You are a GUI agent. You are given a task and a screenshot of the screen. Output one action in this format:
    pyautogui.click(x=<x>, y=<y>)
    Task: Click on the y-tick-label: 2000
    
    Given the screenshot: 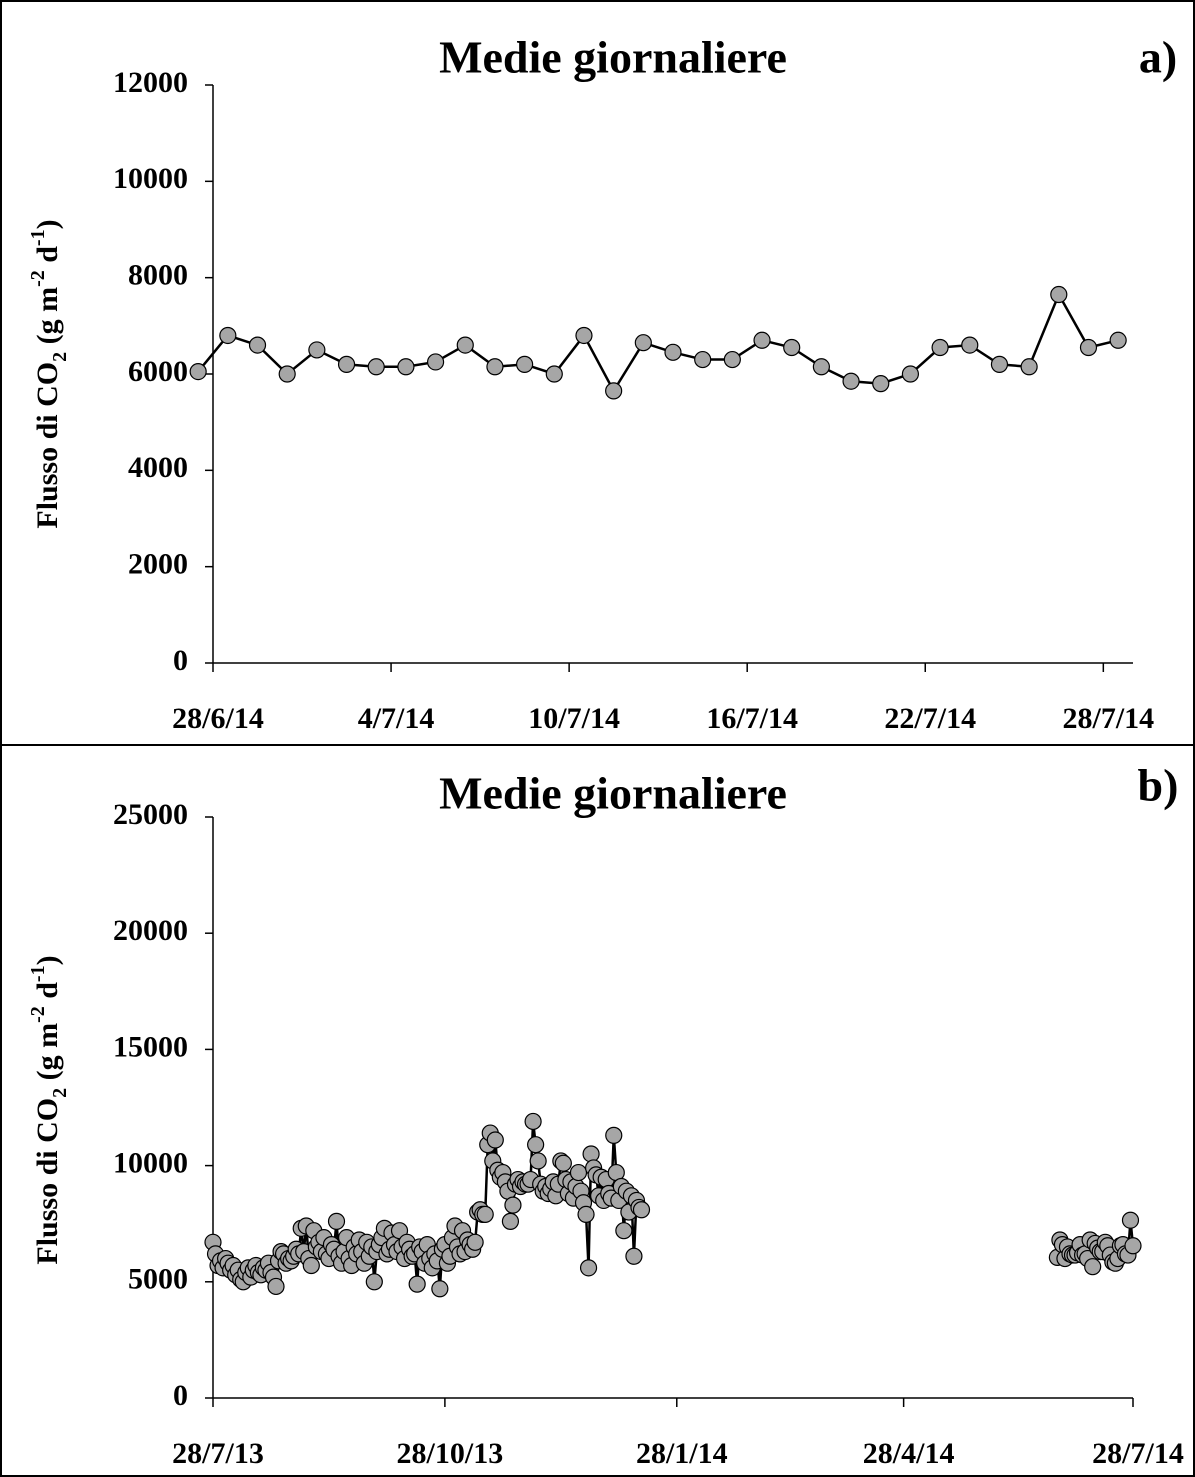 What is the action you would take?
    pyautogui.click(x=158, y=564)
    